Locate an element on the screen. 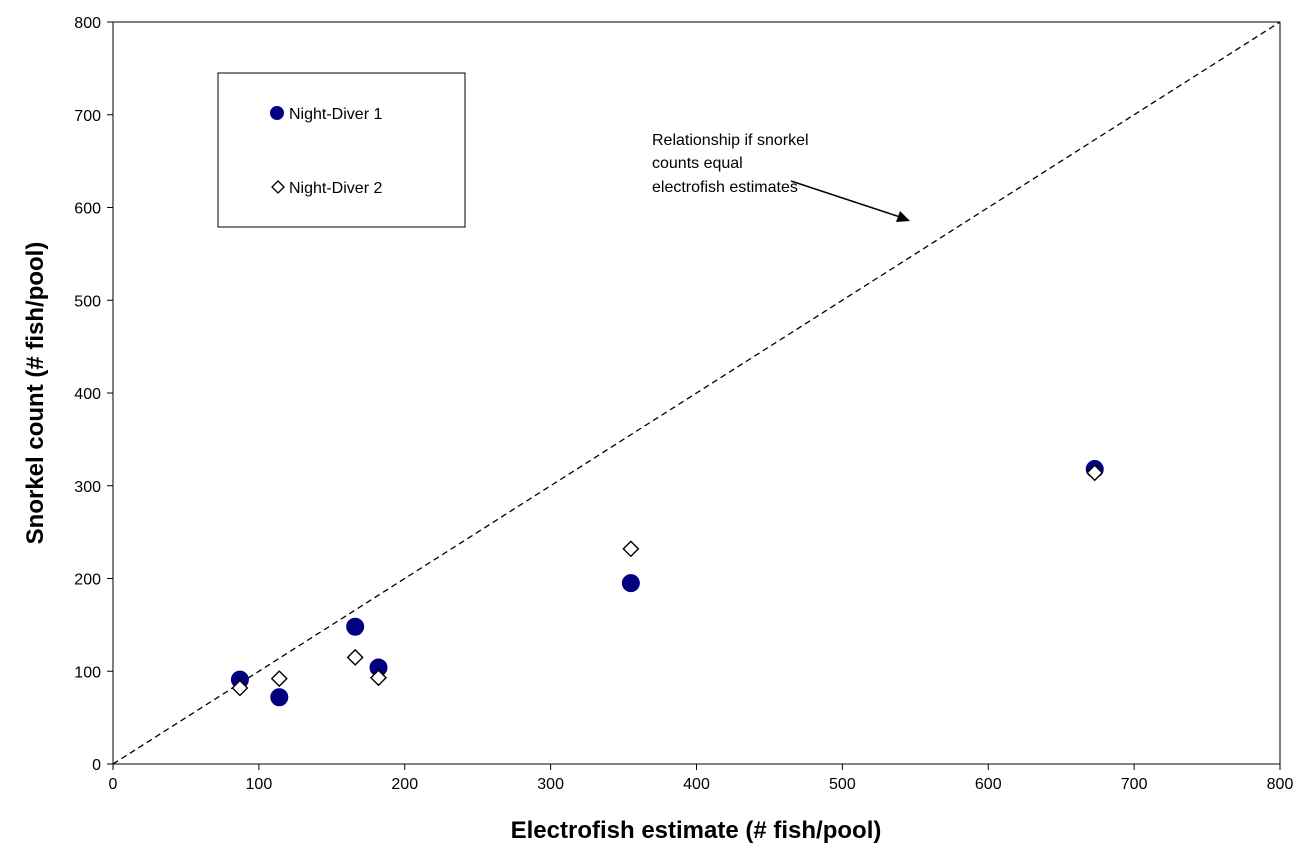  y-tick-label: 700 is located at coordinates (87, 116).